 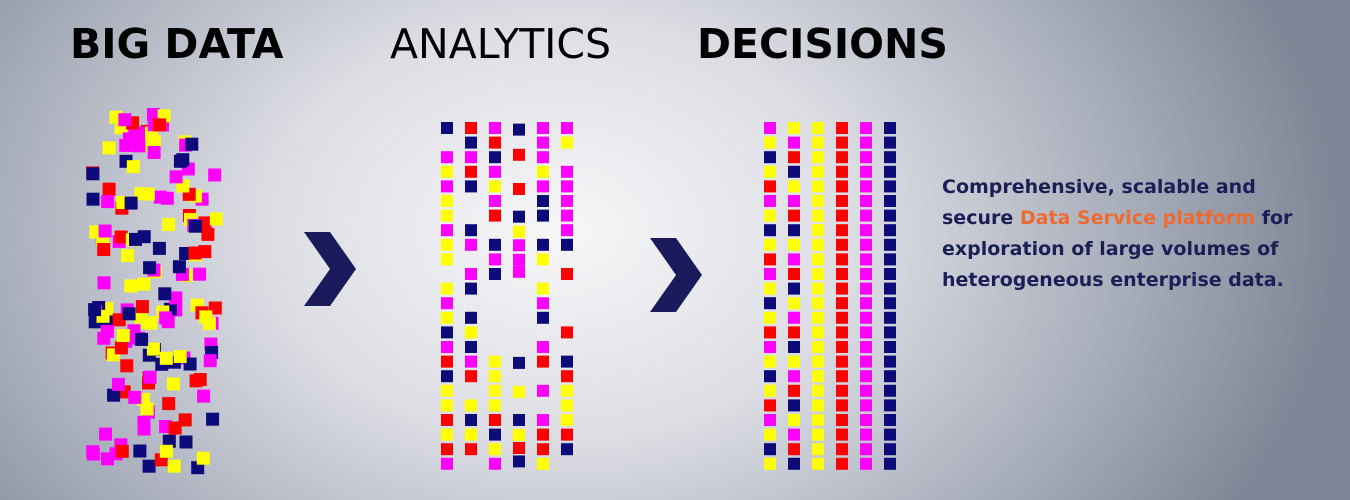 I want to click on tagline-for: for, so click(x=1277, y=218).